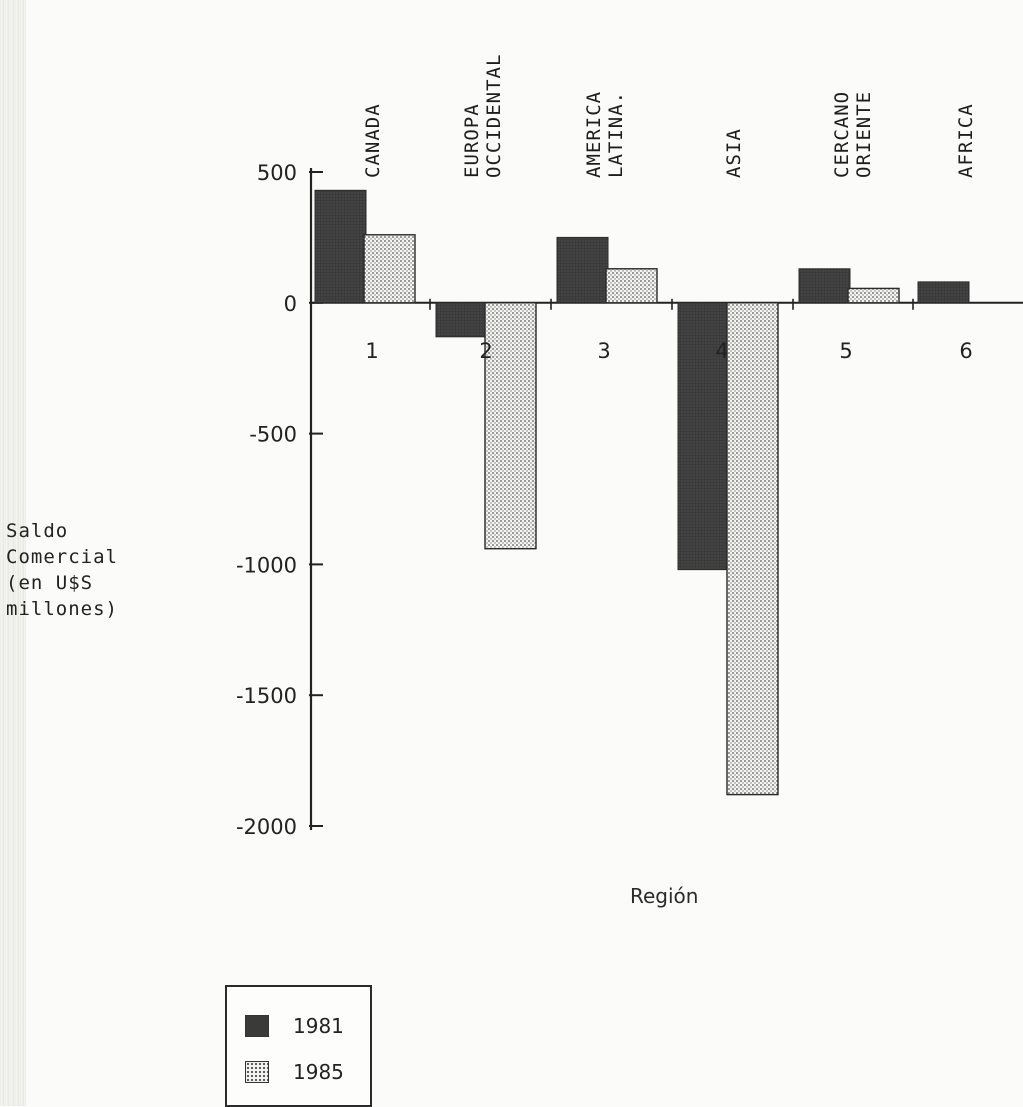 Image resolution: width=1023 pixels, height=1107 pixels. Describe the element at coordinates (842, 134) in the screenshot. I see `region-name-label: CERCANO` at that location.